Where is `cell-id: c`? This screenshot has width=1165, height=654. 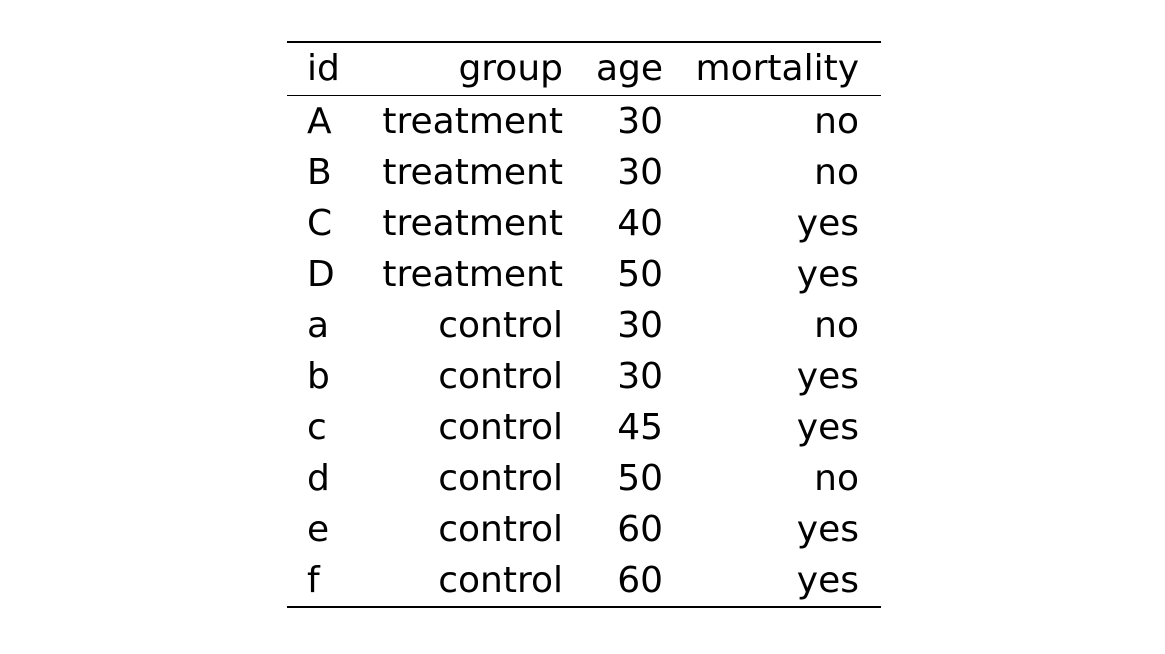 cell-id: c is located at coordinates (317, 427).